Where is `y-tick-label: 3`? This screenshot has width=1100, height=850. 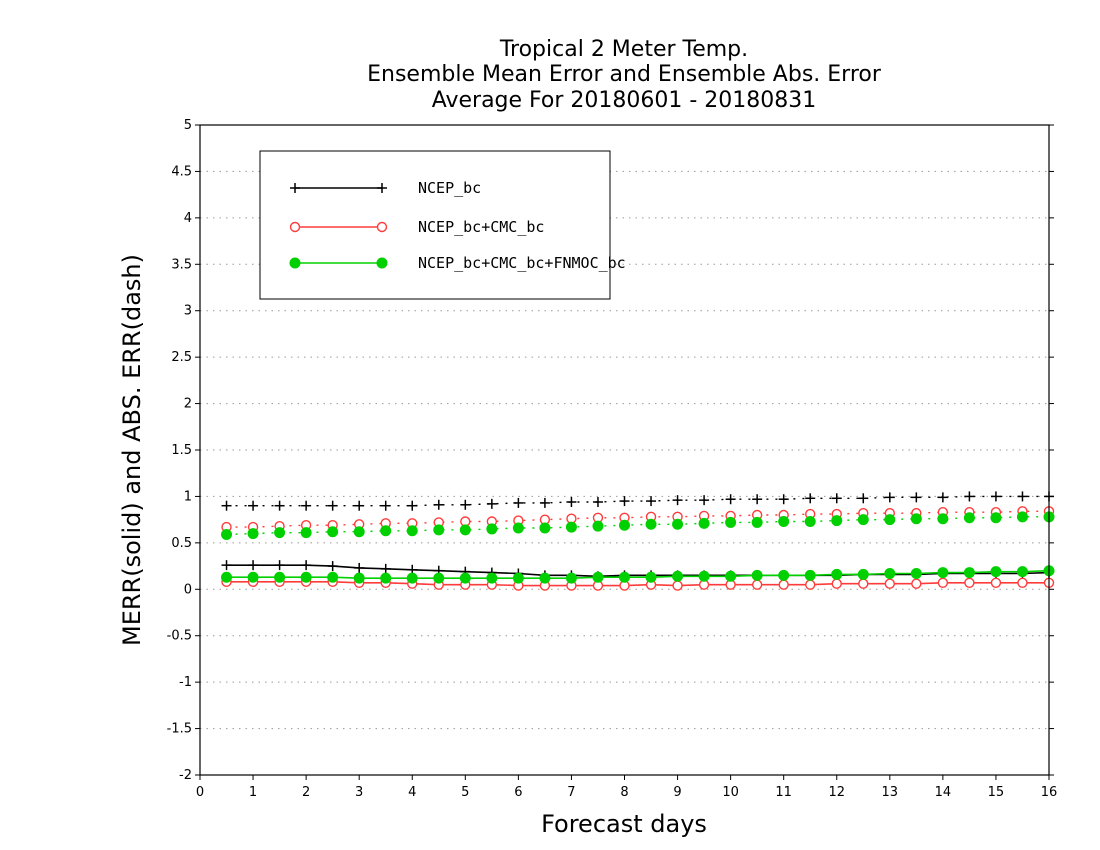 y-tick-label: 3 is located at coordinates (188, 311).